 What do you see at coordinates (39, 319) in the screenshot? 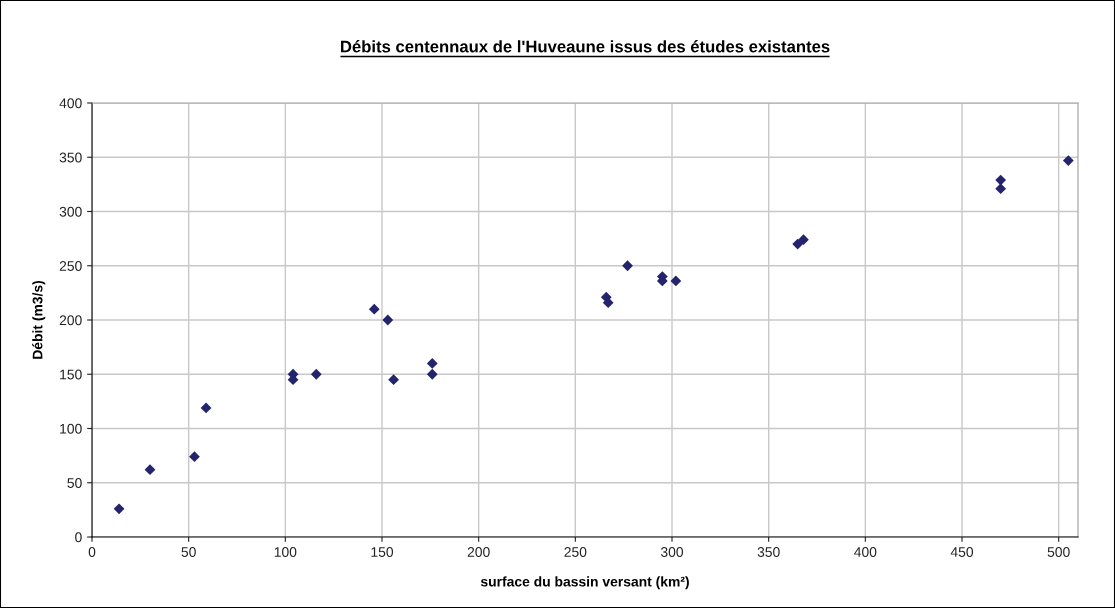
I see `y-axis-title: Débit (m3/s)` at bounding box center [39, 319].